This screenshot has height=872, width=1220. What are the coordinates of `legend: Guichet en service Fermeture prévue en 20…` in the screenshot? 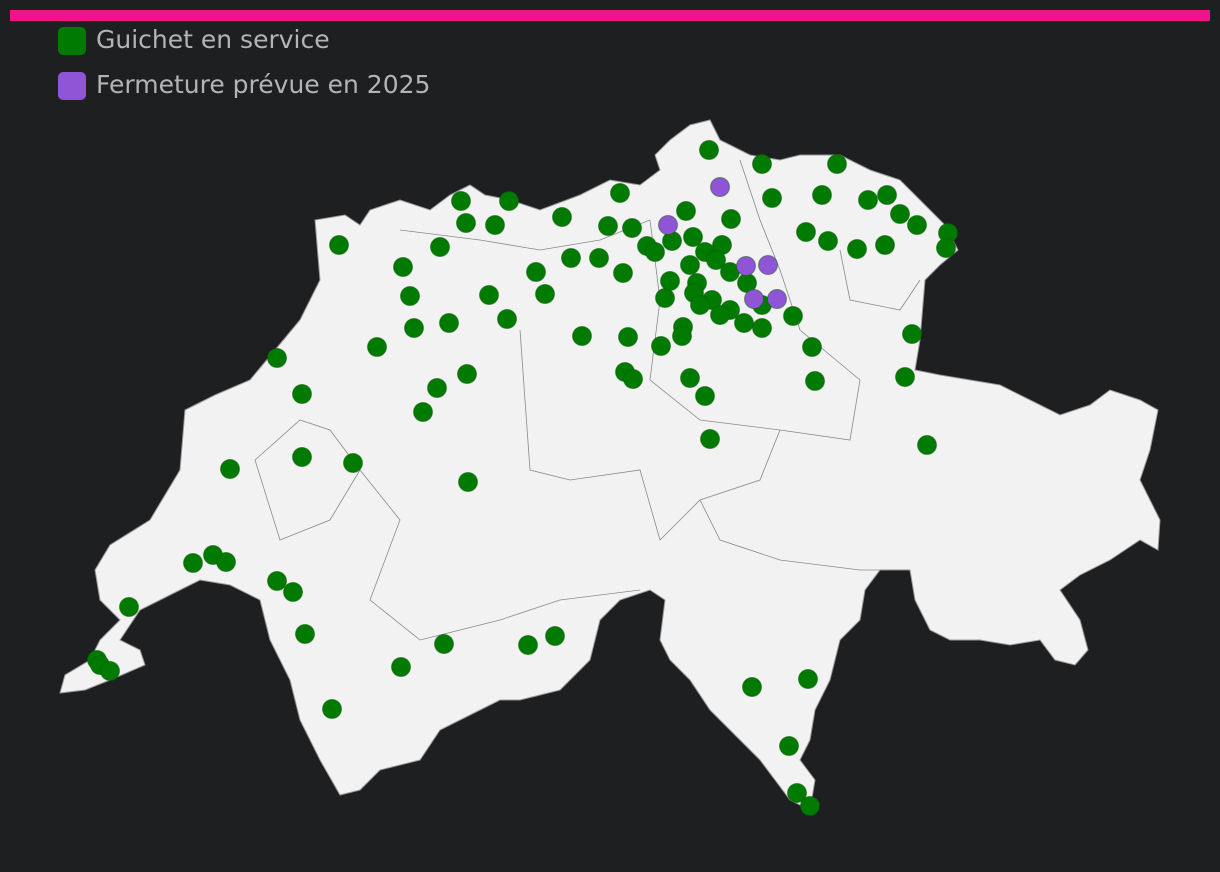 It's located at (244, 62).